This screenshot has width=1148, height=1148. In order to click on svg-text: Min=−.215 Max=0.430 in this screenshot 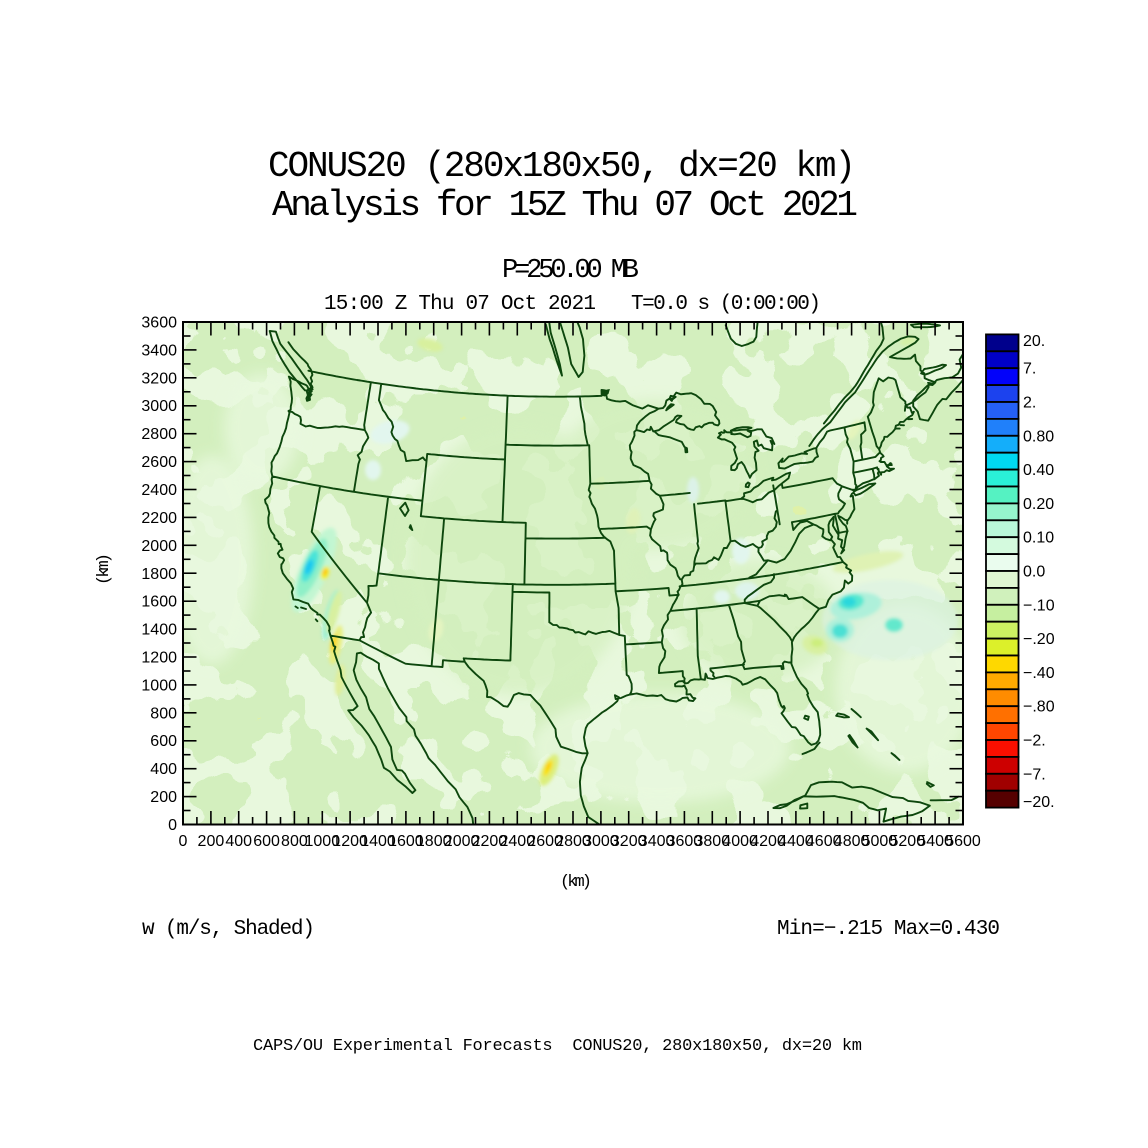, I will do `click(888, 929)`.